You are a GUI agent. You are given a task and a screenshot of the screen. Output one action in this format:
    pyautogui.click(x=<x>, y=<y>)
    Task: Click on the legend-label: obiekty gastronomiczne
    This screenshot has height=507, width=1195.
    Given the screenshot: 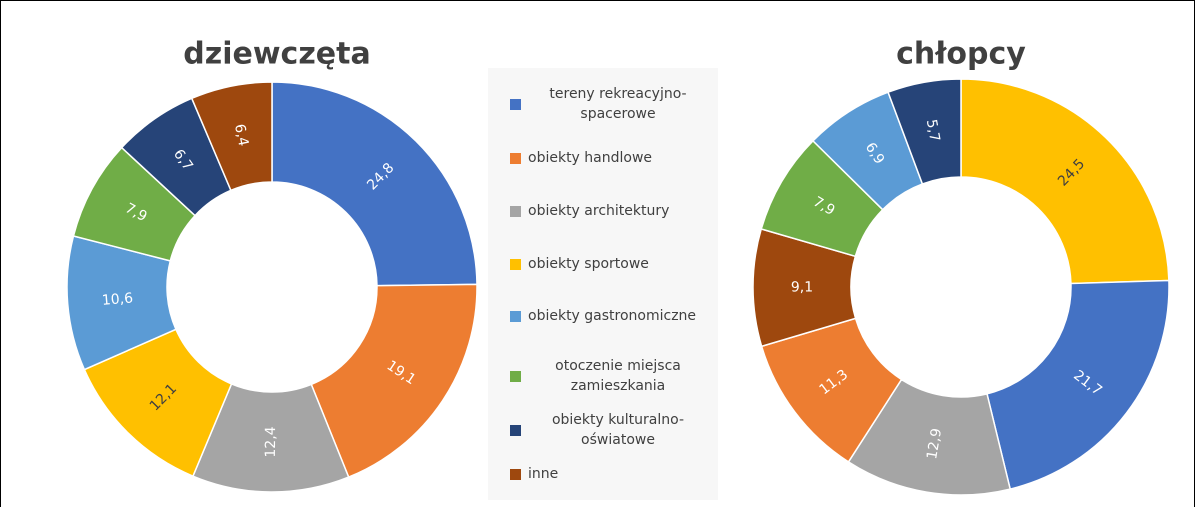 What is the action you would take?
    pyautogui.click(x=612, y=316)
    